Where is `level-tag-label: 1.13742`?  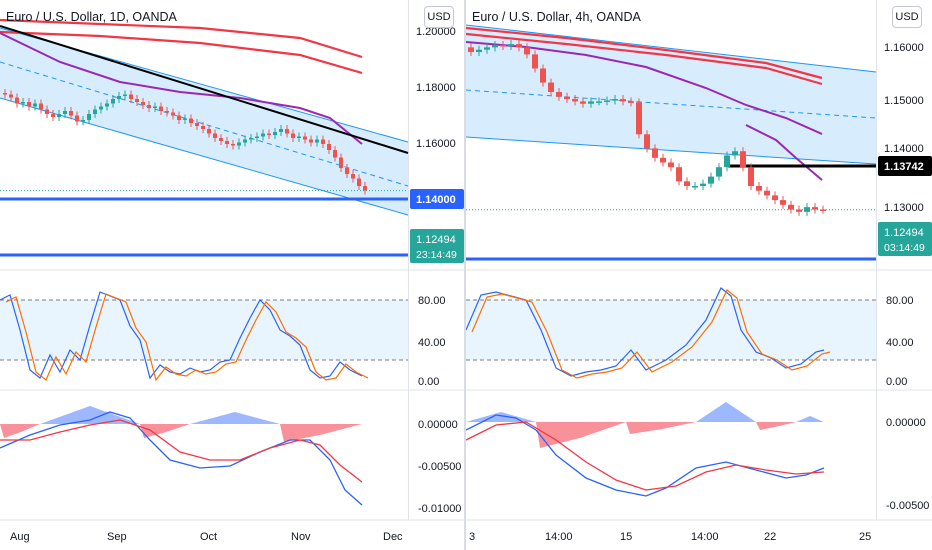
level-tag-label: 1.13742 is located at coordinates (904, 167).